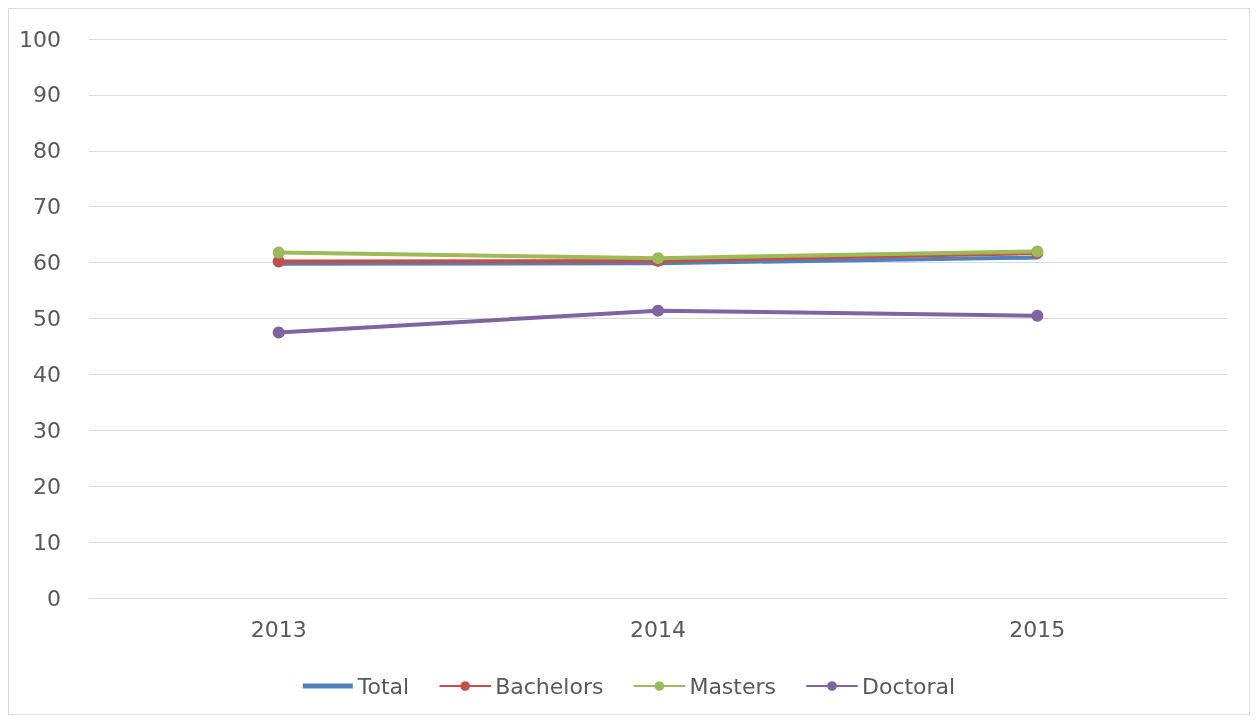 The width and height of the screenshot is (1259, 725). Describe the element at coordinates (1037, 629) in the screenshot. I see `x-tick-label: 2015` at that location.